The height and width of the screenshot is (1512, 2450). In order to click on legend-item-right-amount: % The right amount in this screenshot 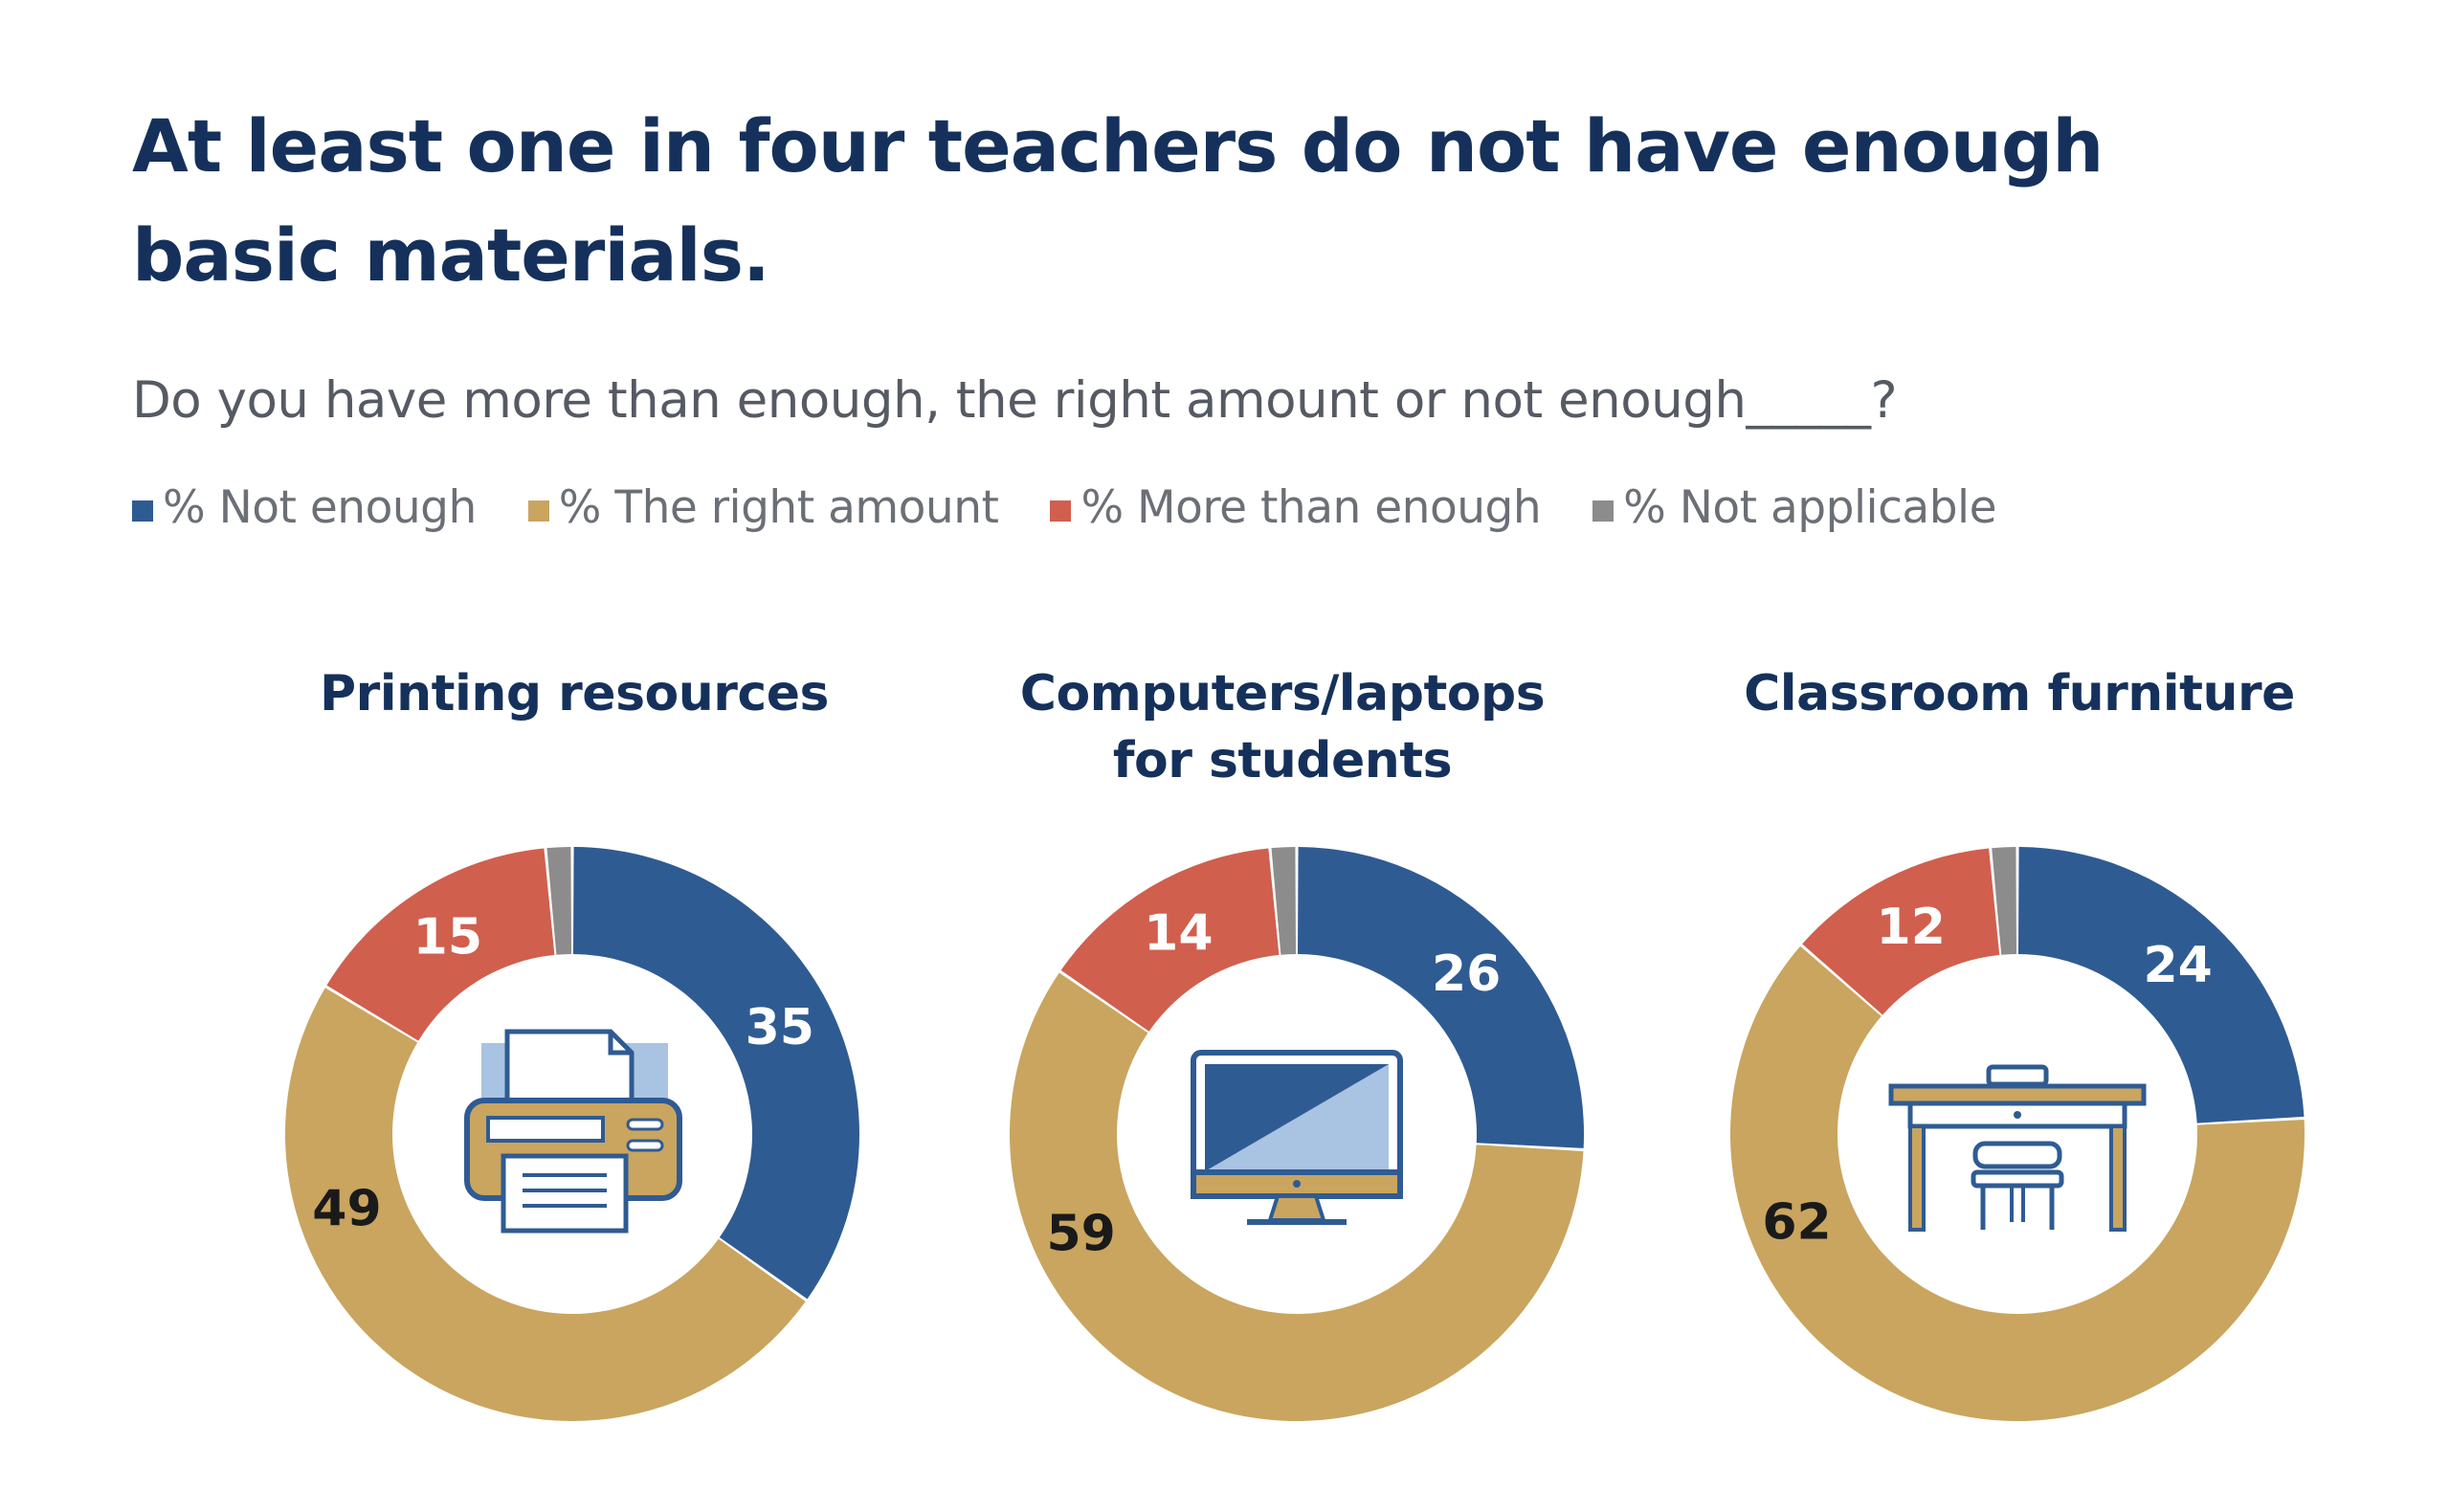, I will do `click(763, 507)`.